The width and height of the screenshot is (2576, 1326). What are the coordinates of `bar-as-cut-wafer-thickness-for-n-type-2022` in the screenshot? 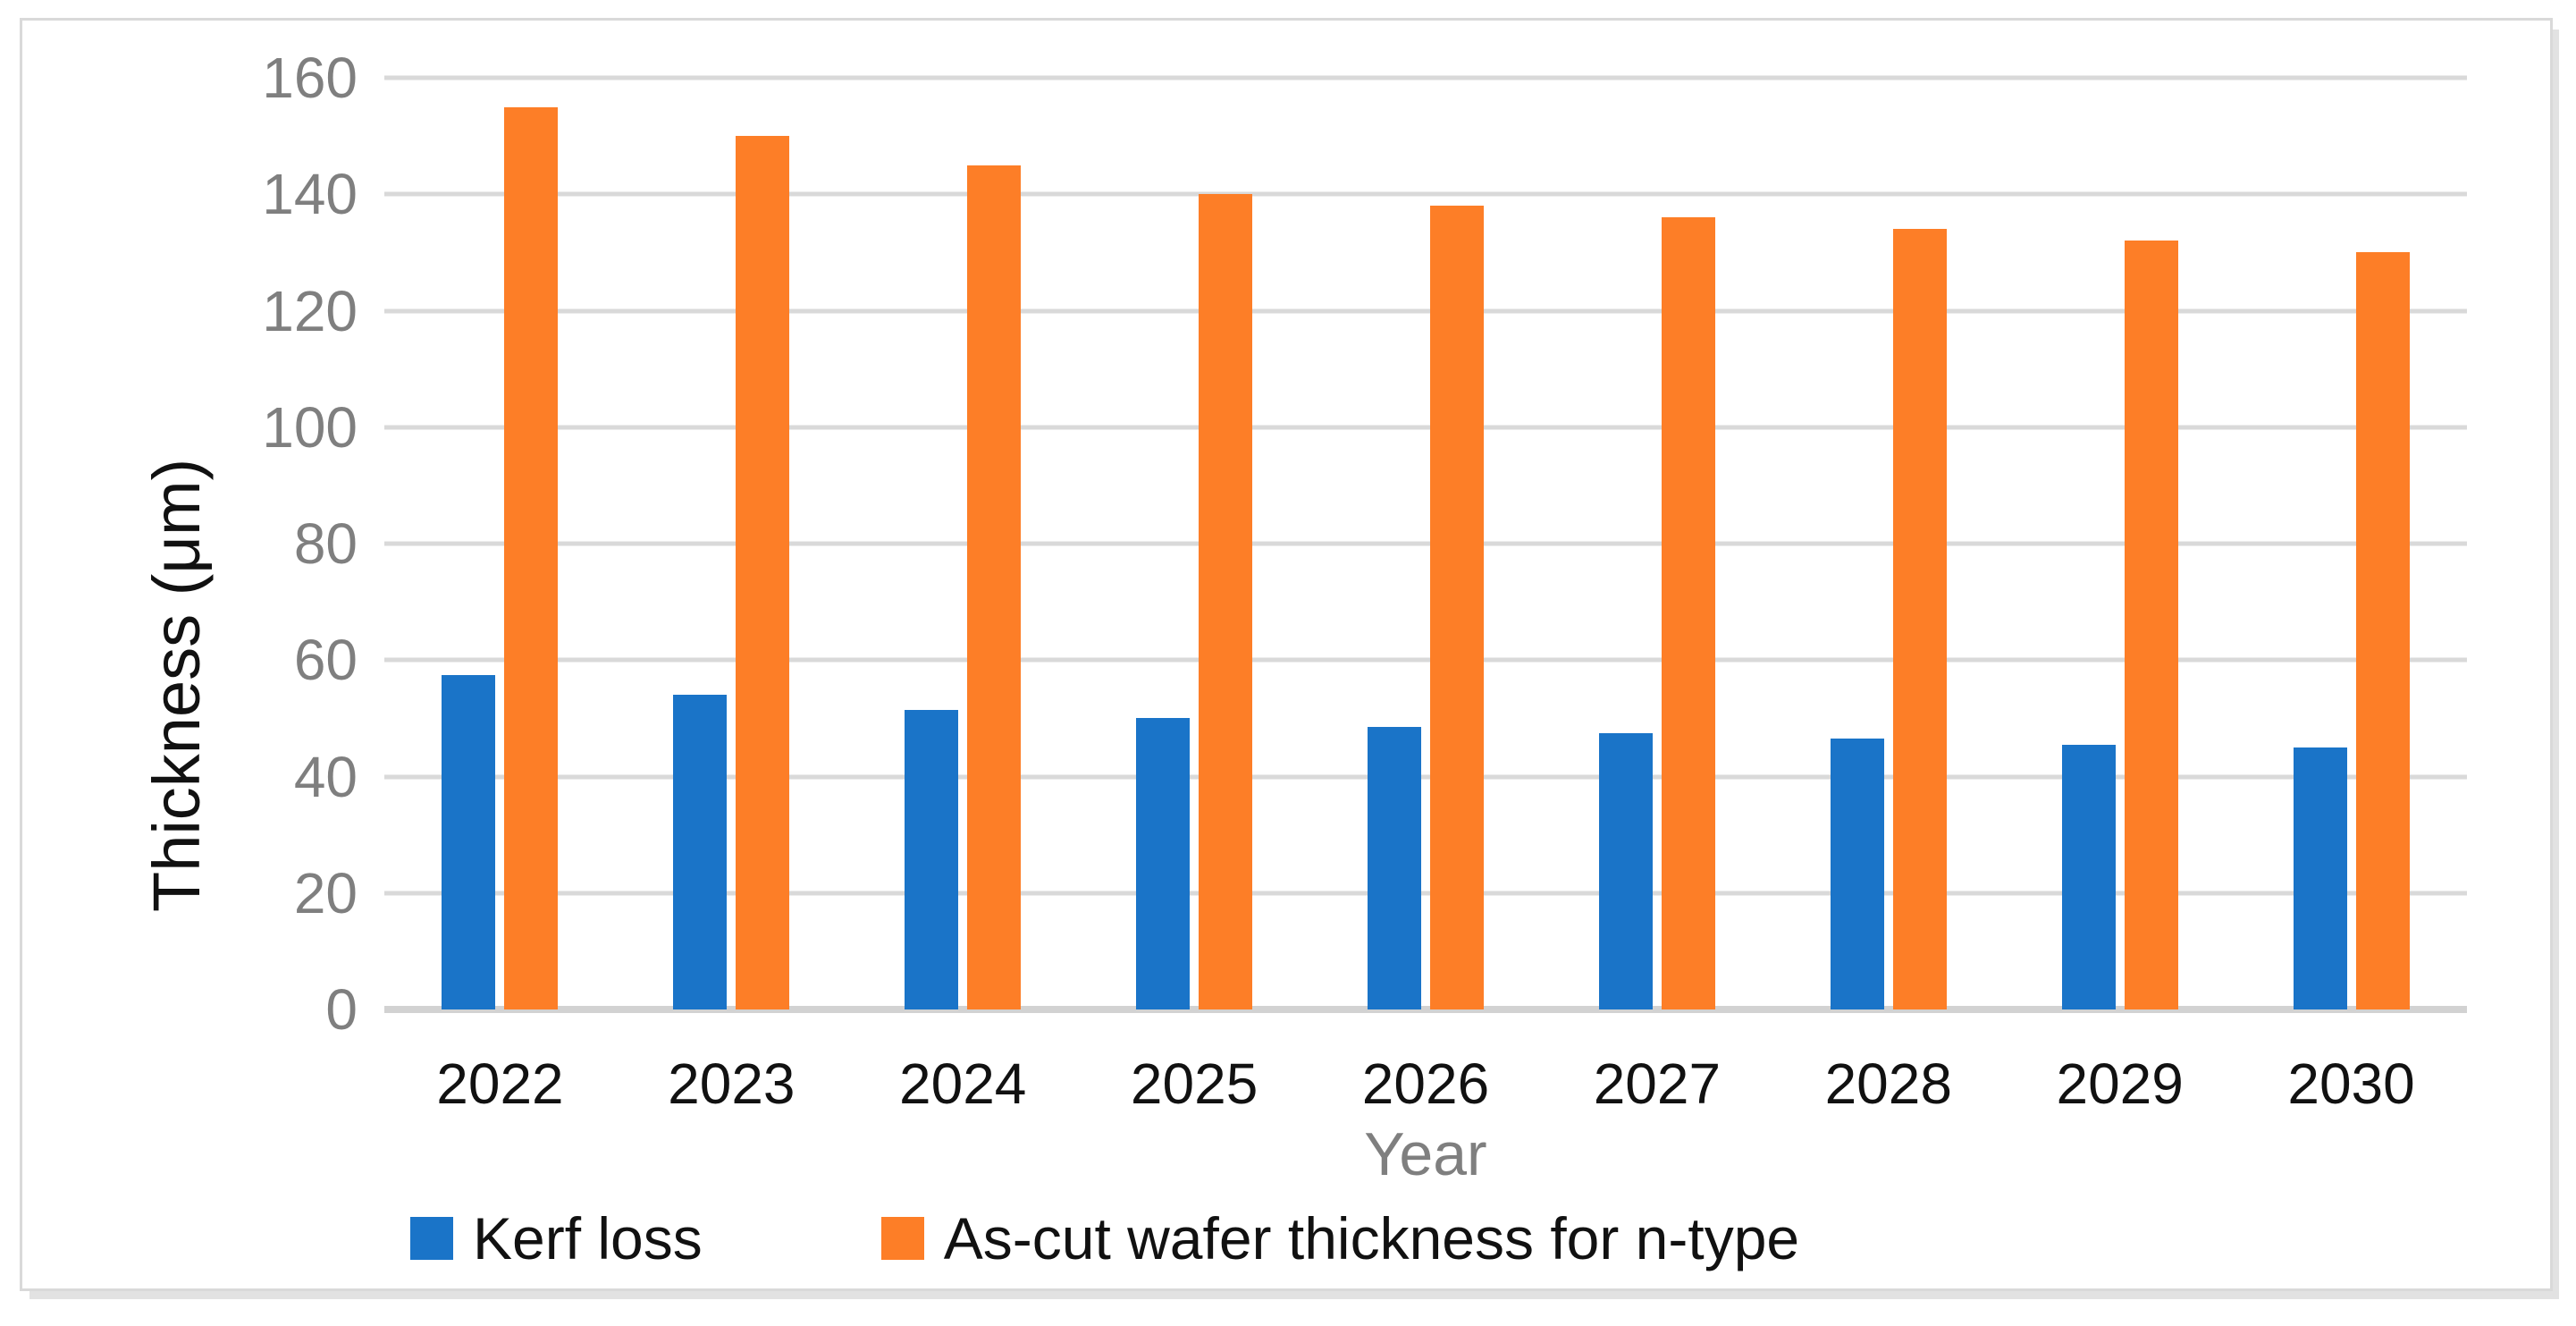 It's located at (532, 557).